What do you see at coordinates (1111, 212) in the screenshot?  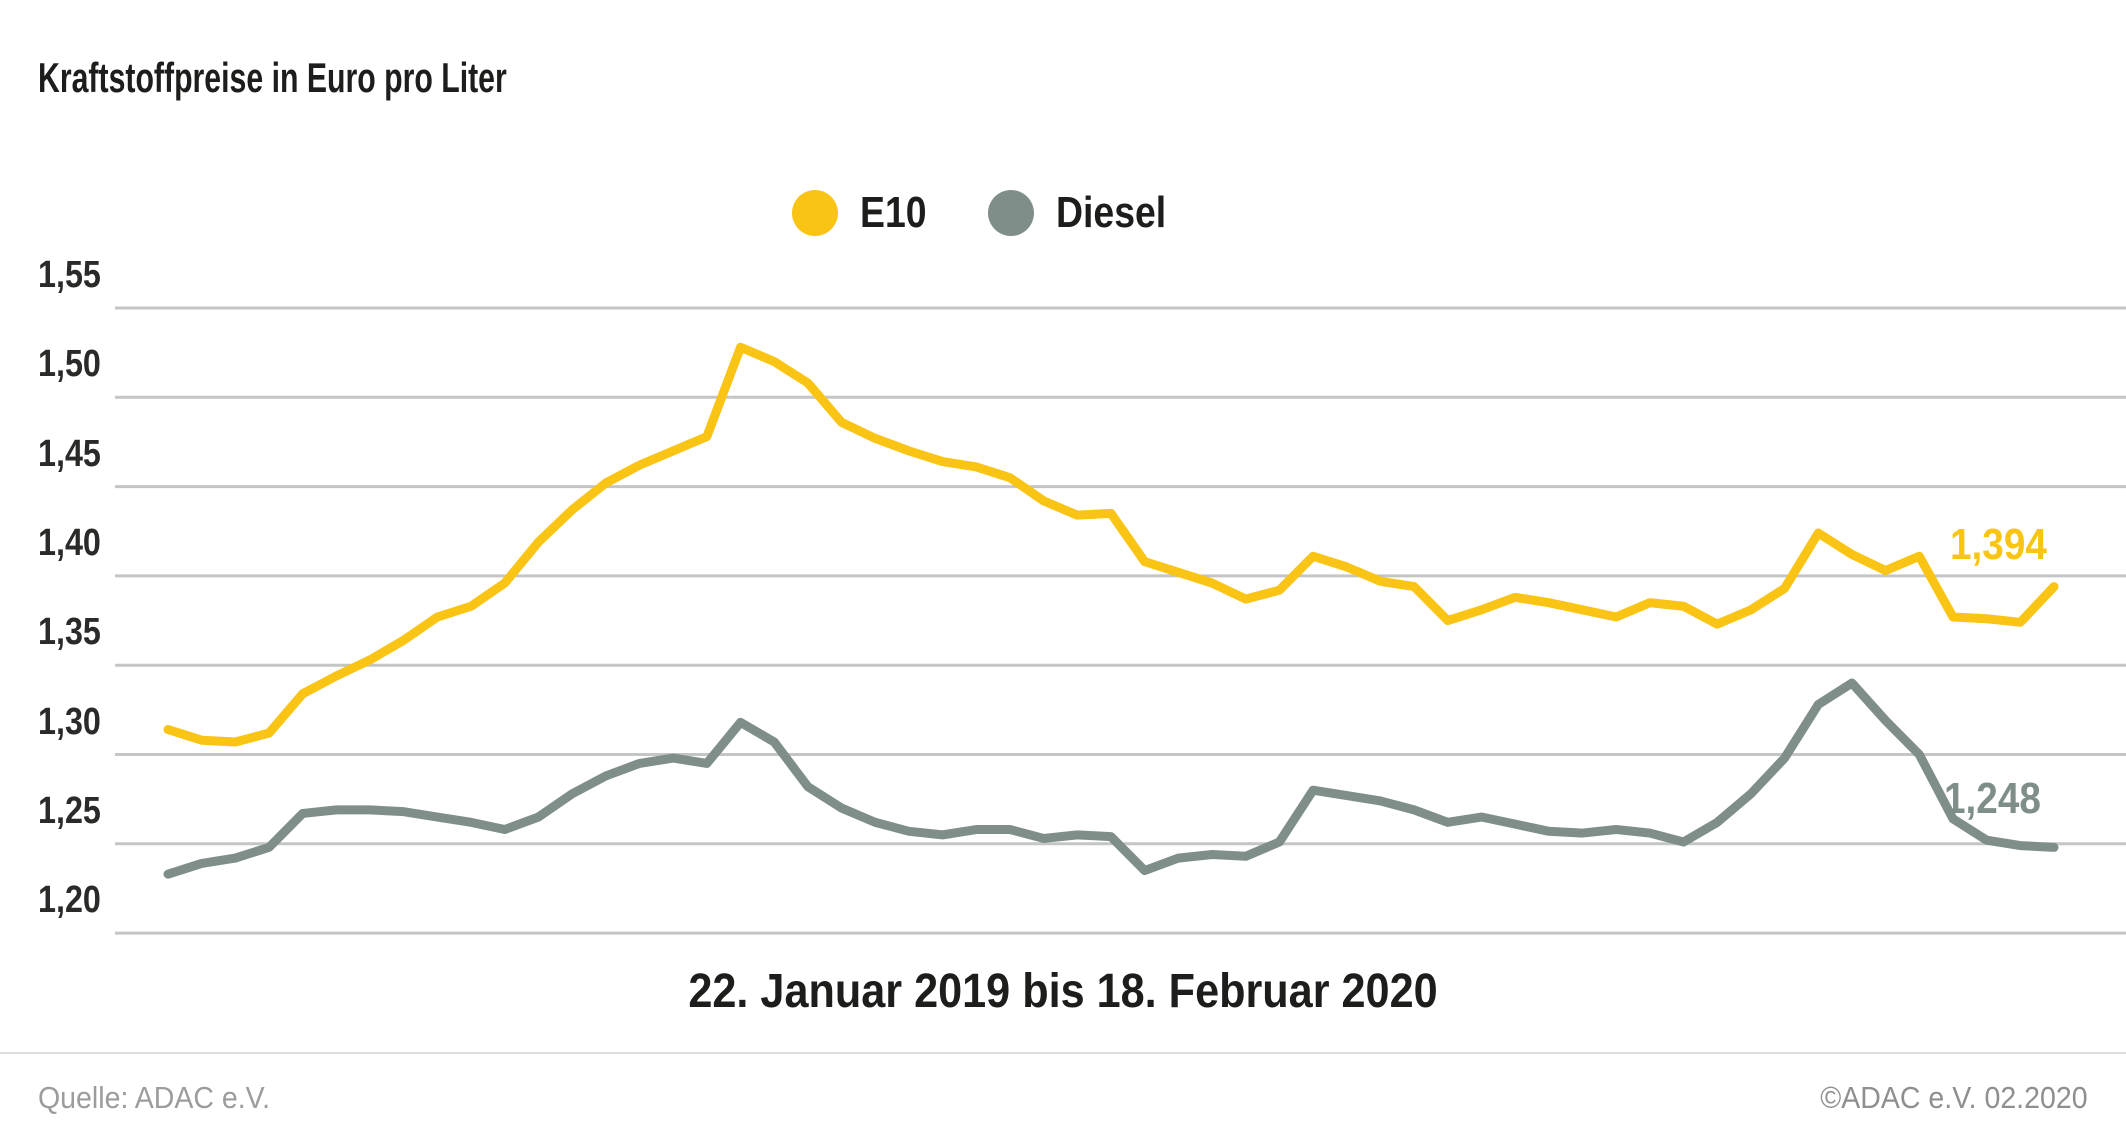 I see `legend-label: Diesel` at bounding box center [1111, 212].